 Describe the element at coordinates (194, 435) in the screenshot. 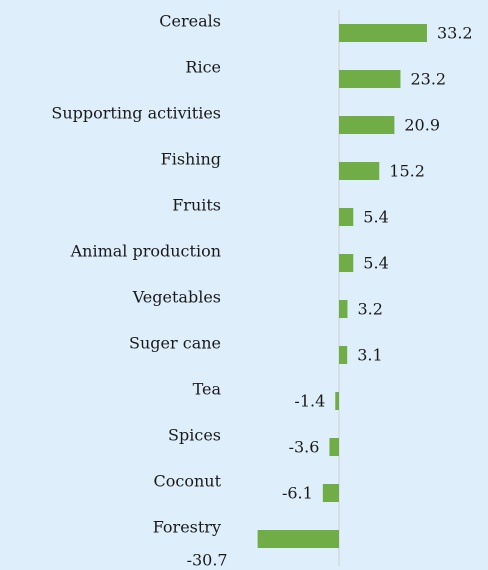

I see `category-label: Spices` at that location.